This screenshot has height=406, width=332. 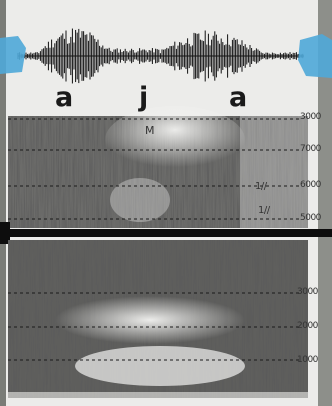 I want to click on waveform, so click(x=160, y=56).